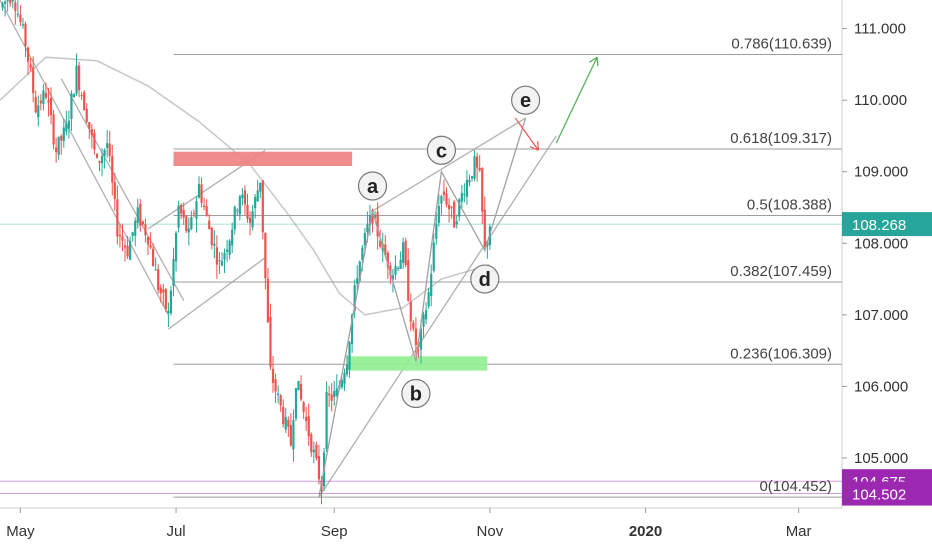  What do you see at coordinates (441, 150) in the screenshot?
I see `wave-label-circle` at bounding box center [441, 150].